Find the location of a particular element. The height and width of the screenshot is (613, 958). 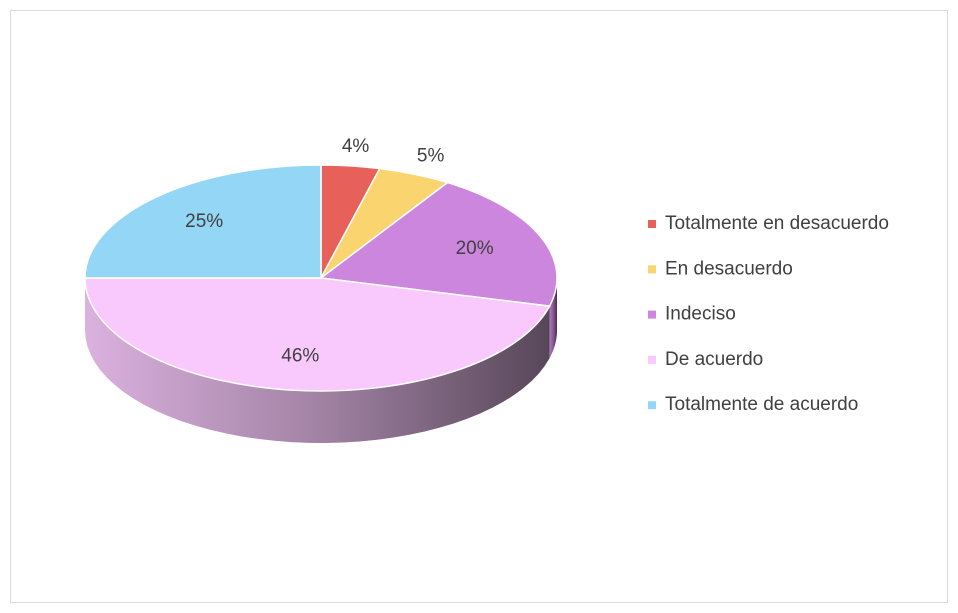

data-label: 25% is located at coordinates (204, 221).